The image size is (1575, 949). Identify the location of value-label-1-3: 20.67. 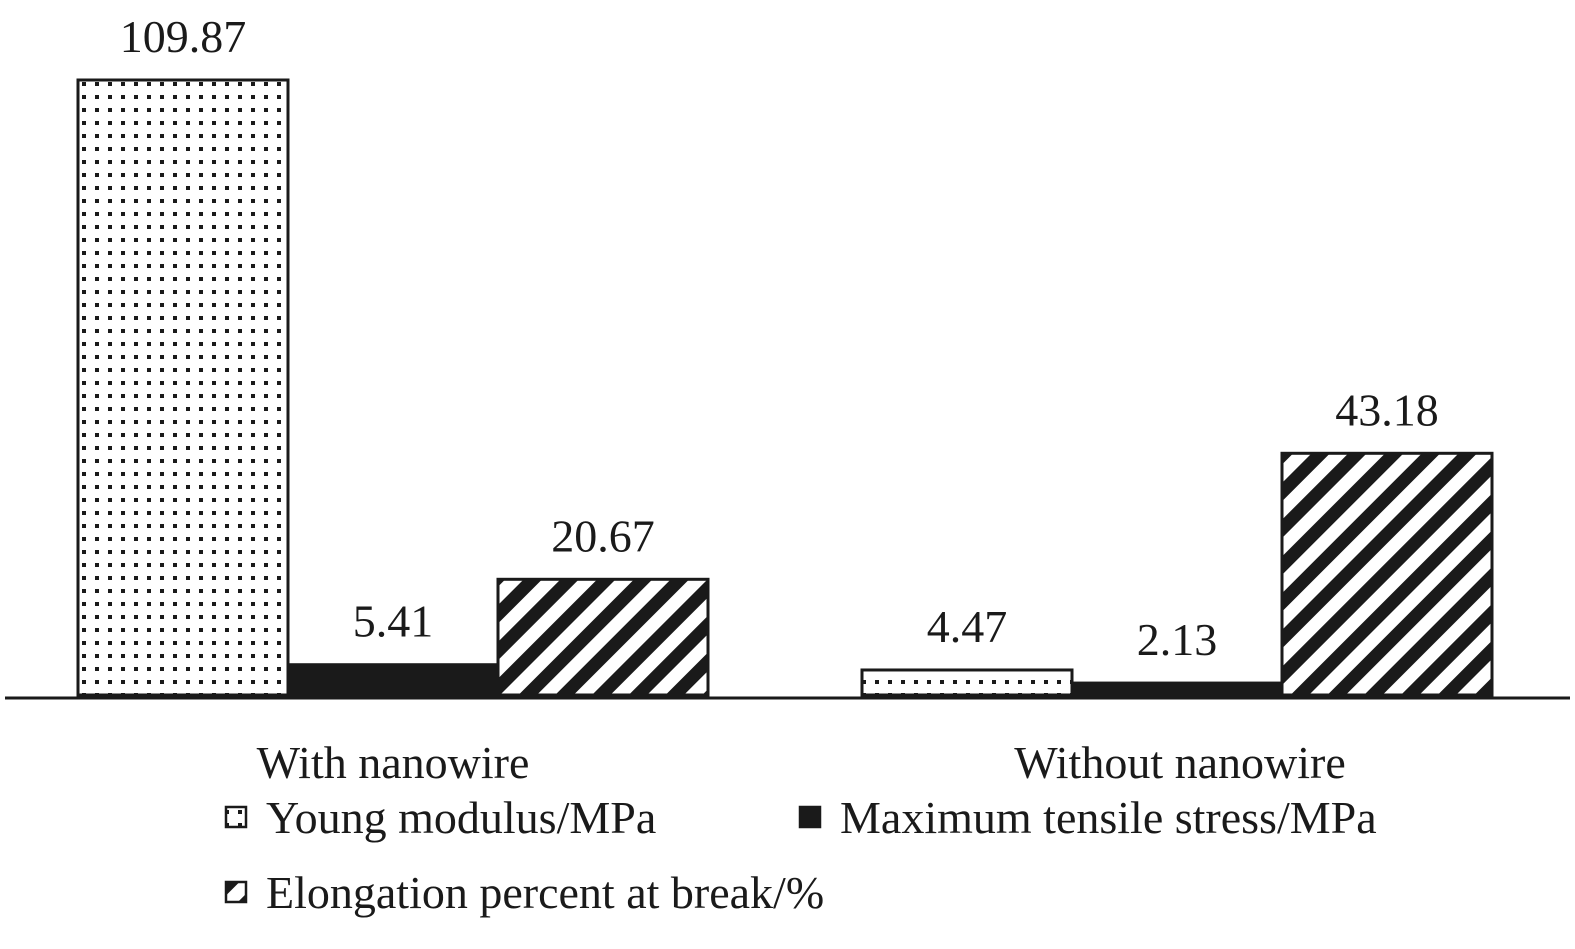
(603, 535).